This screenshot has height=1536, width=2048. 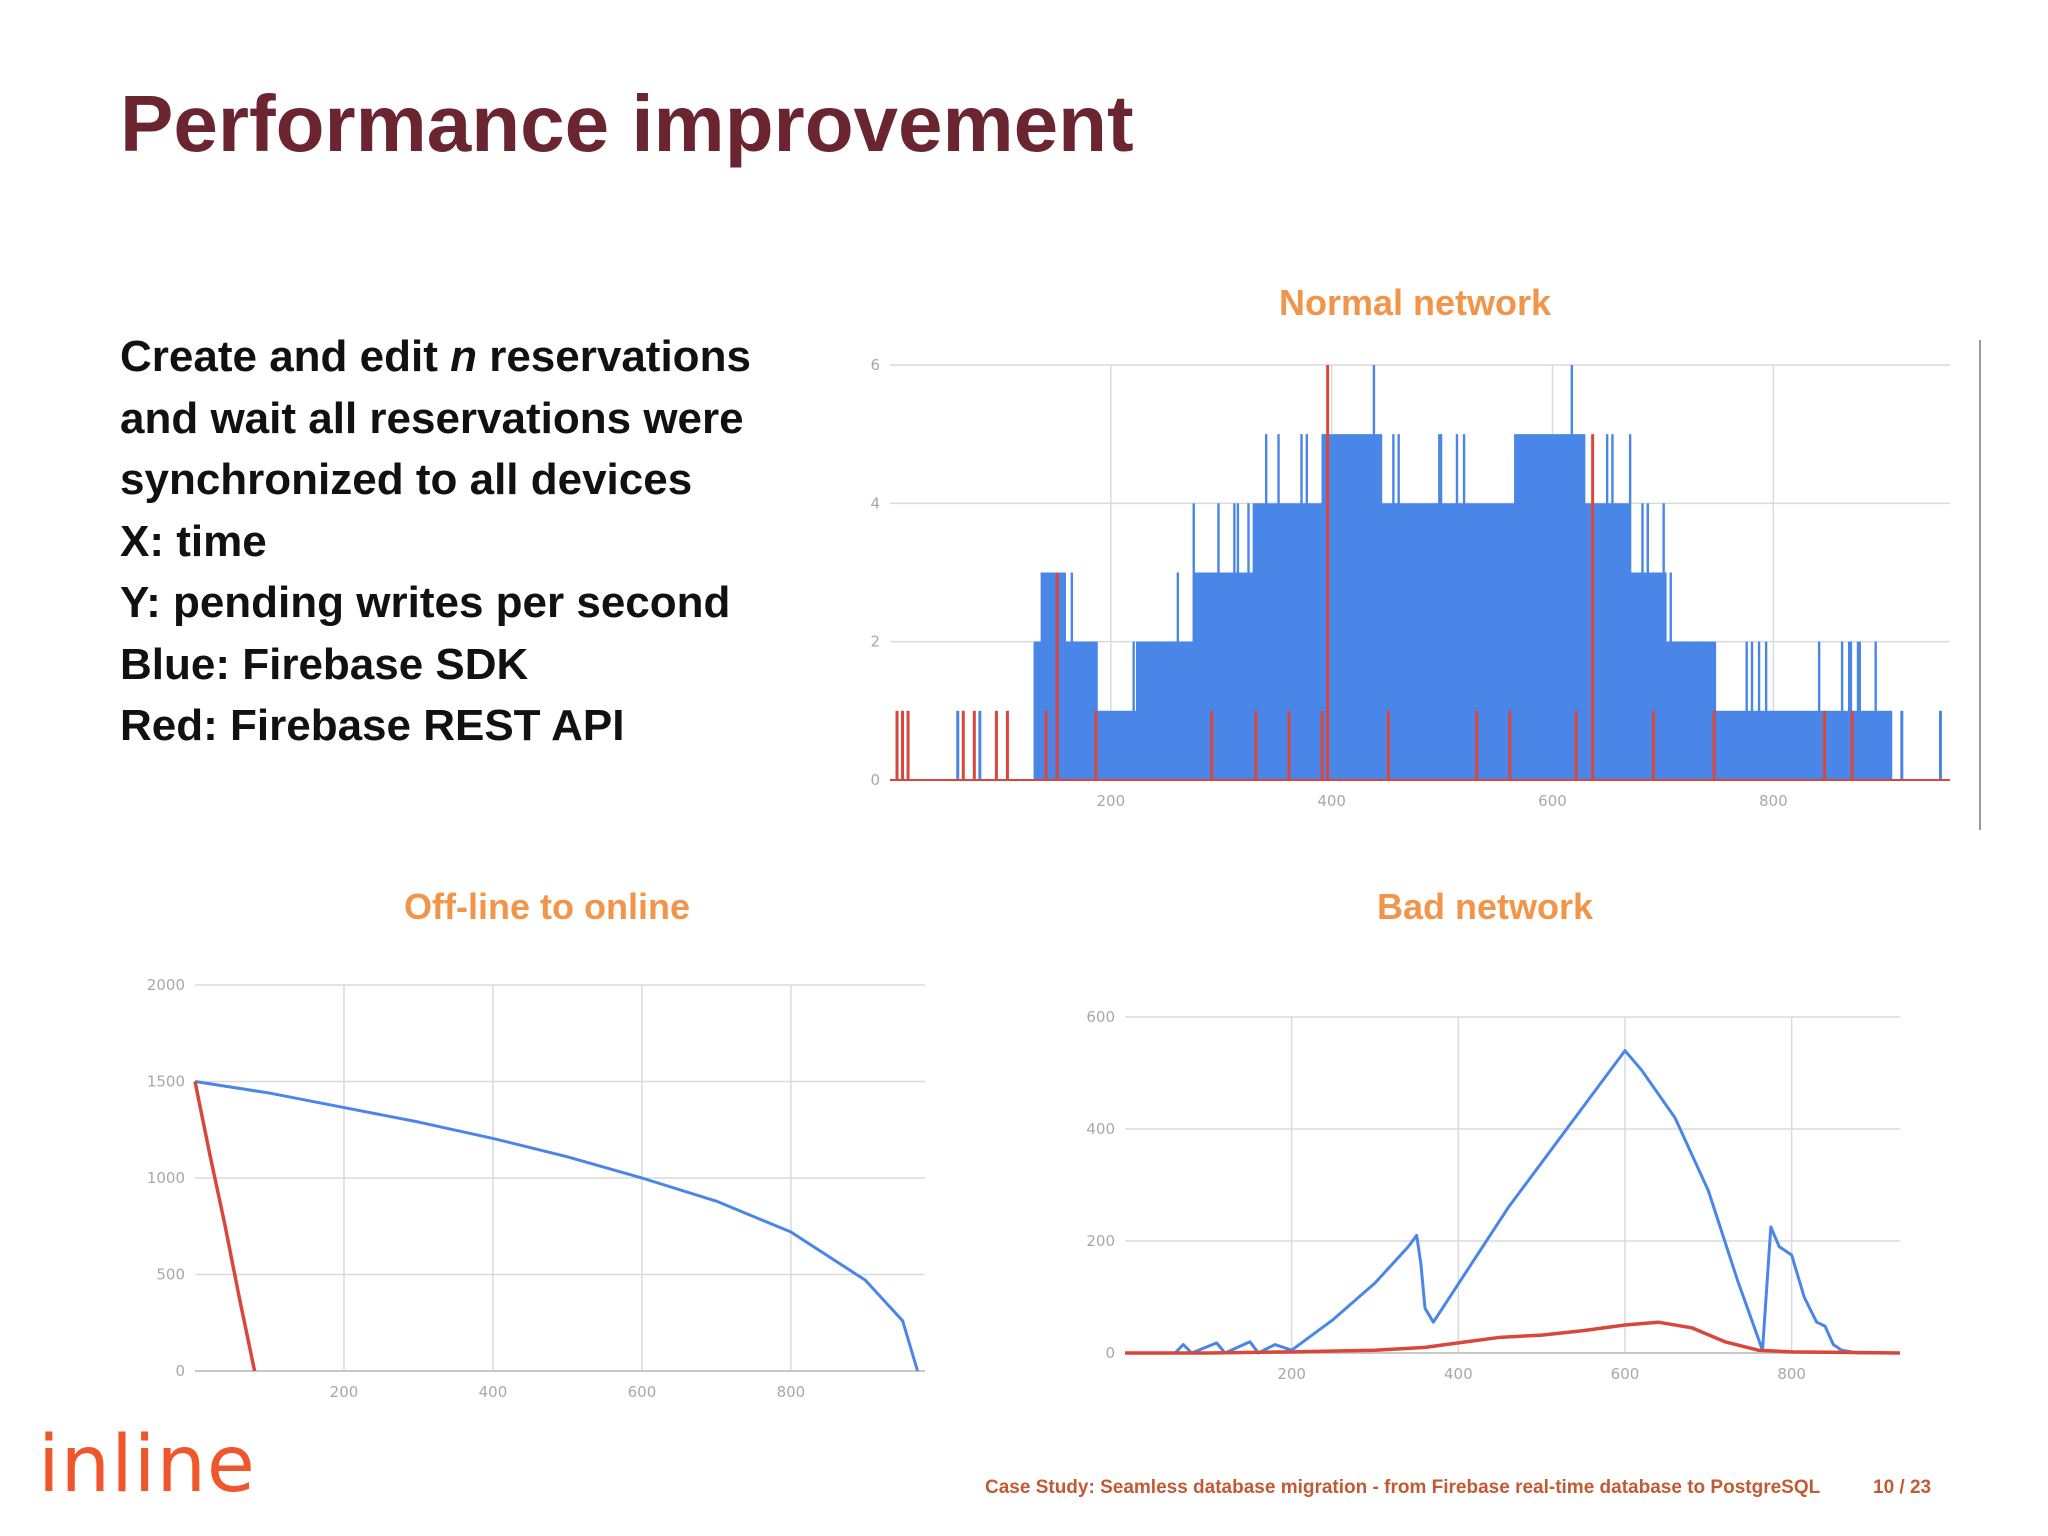 What do you see at coordinates (1902, 1487) in the screenshot?
I see `page-number: 10 / 23` at bounding box center [1902, 1487].